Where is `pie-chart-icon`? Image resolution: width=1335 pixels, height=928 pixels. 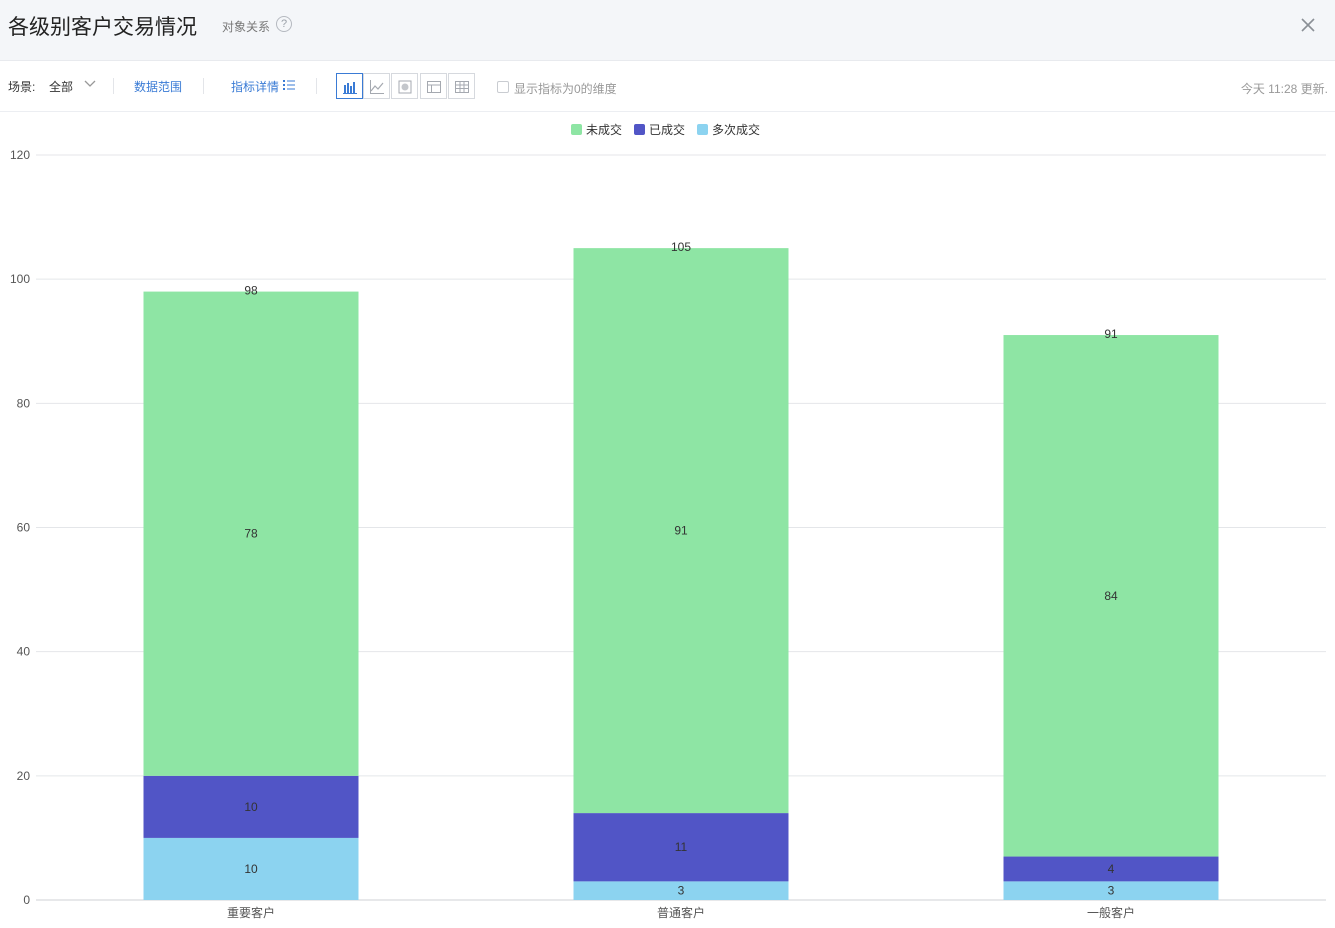
pie-chart-icon is located at coordinates (405, 87).